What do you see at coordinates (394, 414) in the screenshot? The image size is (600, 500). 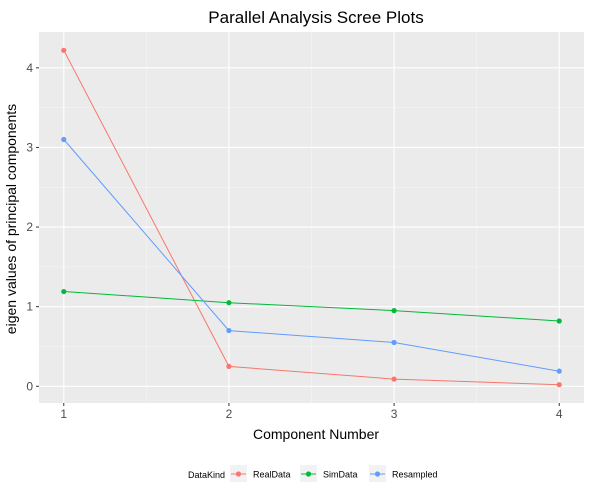 I see `x-tick-label: 3` at bounding box center [394, 414].